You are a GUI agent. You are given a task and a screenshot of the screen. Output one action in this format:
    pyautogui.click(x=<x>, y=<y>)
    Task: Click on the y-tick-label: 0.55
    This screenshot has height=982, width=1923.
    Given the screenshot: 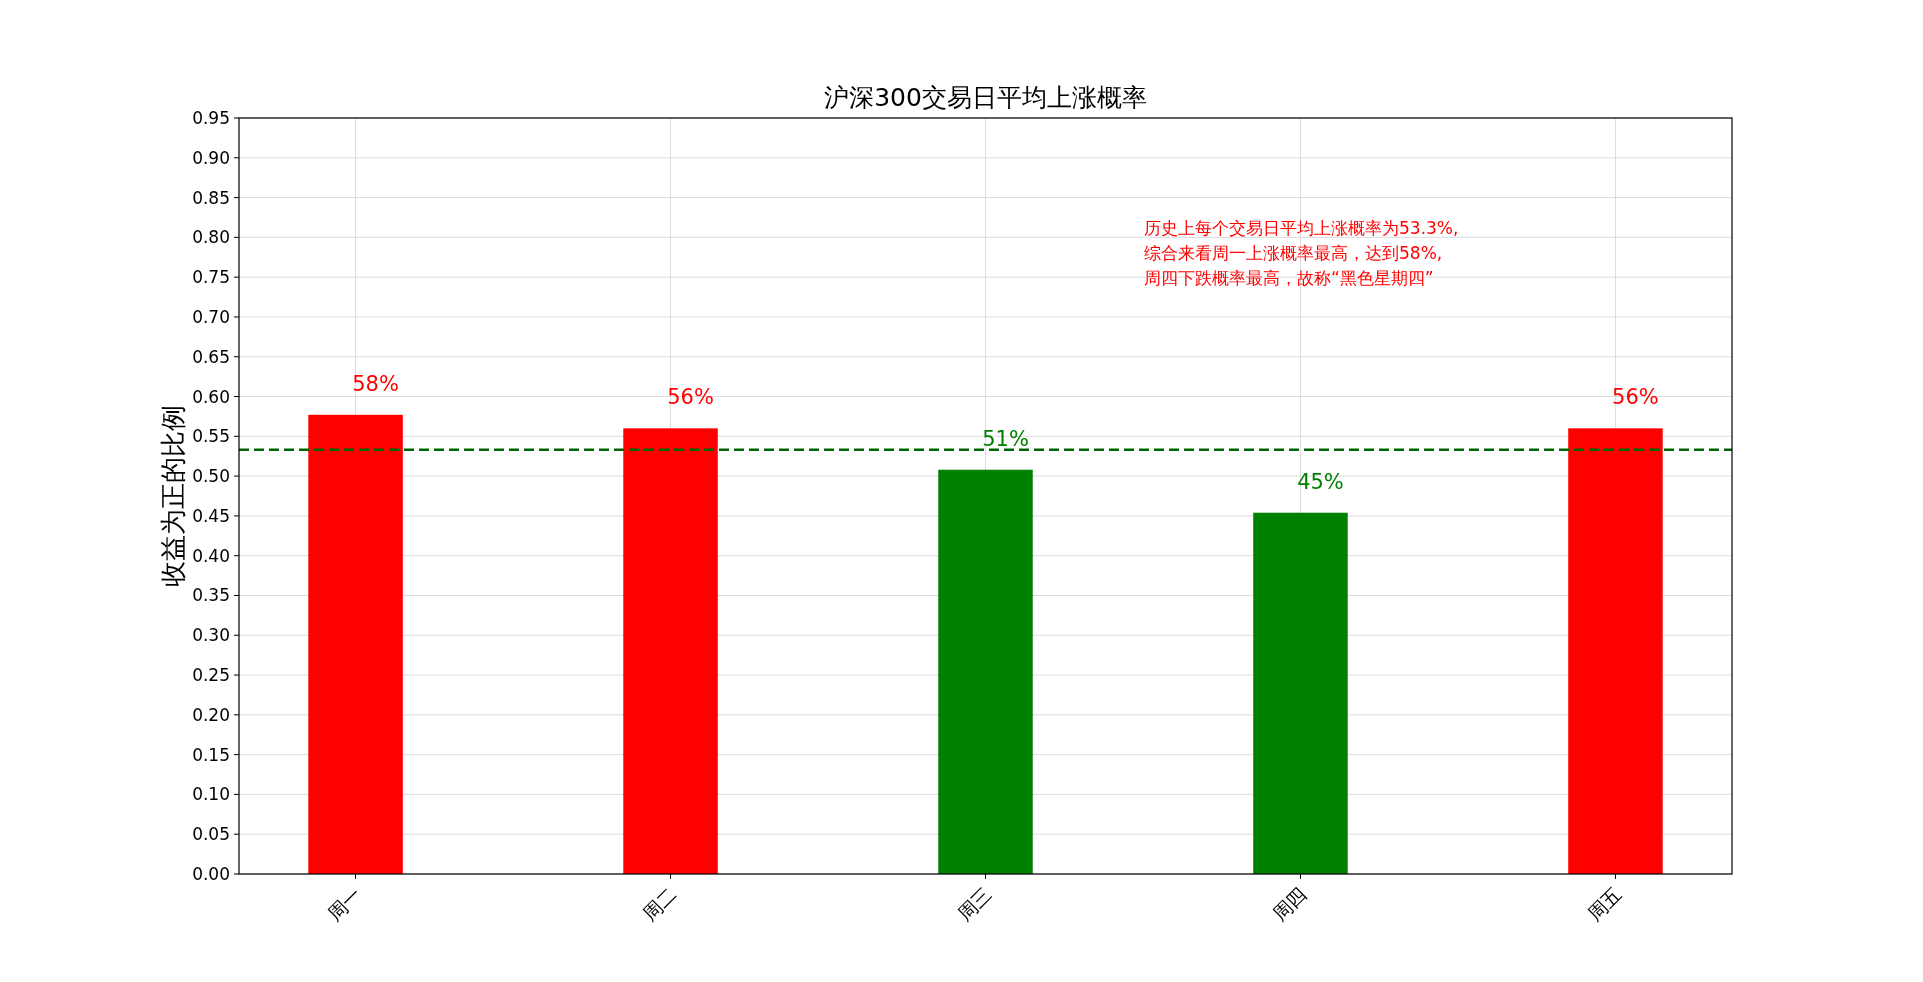 What is the action you would take?
    pyautogui.click(x=211, y=436)
    